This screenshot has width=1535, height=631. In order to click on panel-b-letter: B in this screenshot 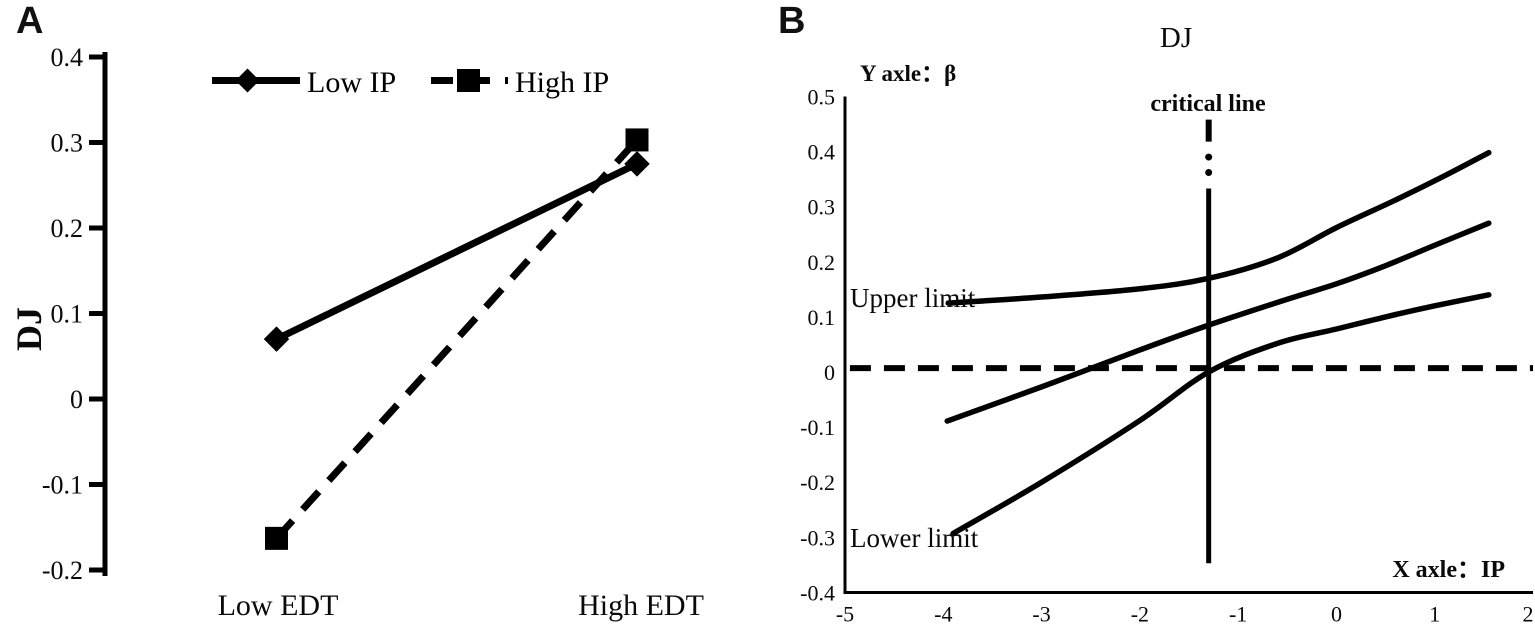, I will do `click(792, 21)`.